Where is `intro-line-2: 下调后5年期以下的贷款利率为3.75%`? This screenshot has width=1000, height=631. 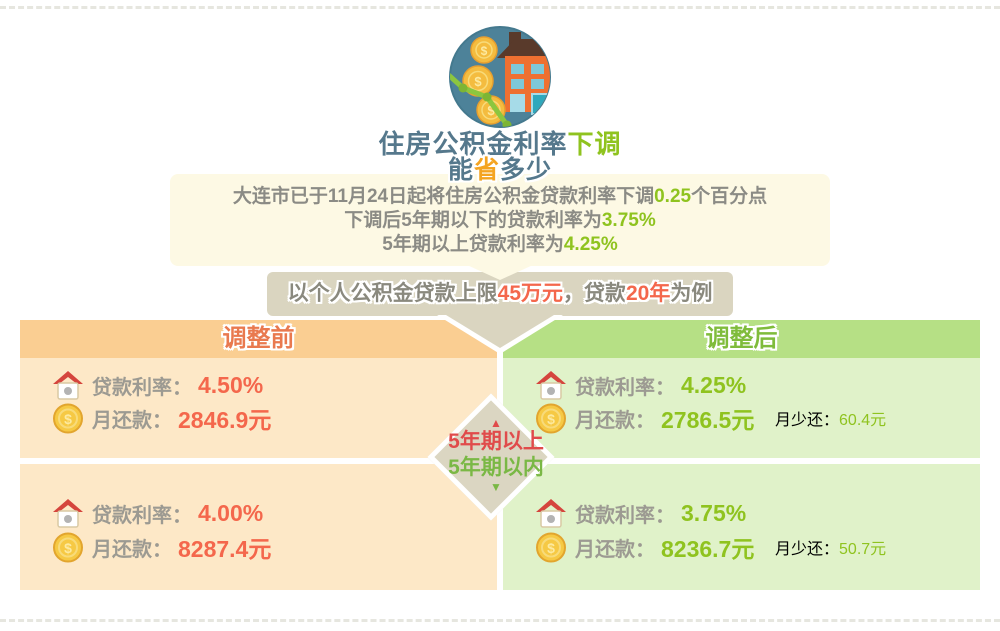 intro-line-2: 下调后5年期以下的贷款利率为3.75% is located at coordinates (500, 220).